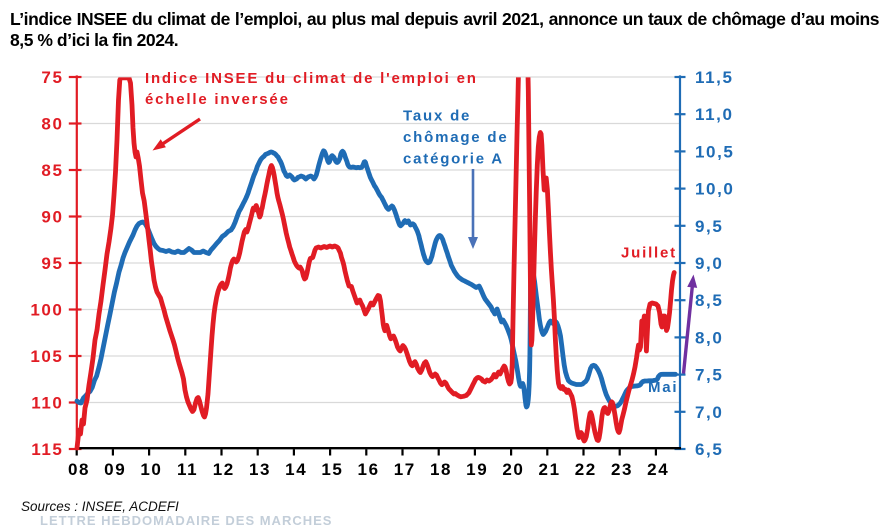 The image size is (888, 528). What do you see at coordinates (47, 449) in the screenshot?
I see `svg-text: 115` at bounding box center [47, 449].